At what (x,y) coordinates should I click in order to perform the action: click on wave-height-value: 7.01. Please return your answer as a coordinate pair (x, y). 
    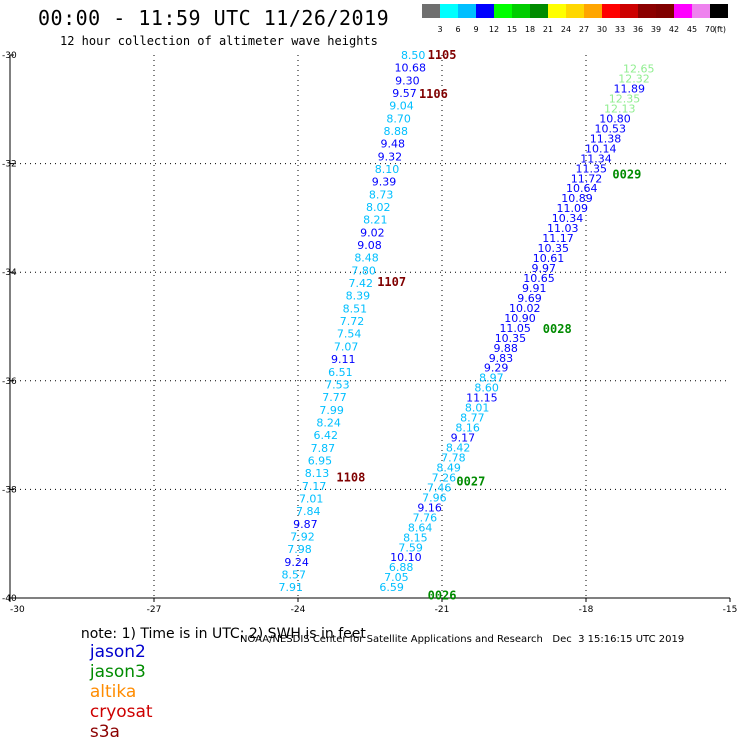
    Looking at the image, I should click on (311, 498).